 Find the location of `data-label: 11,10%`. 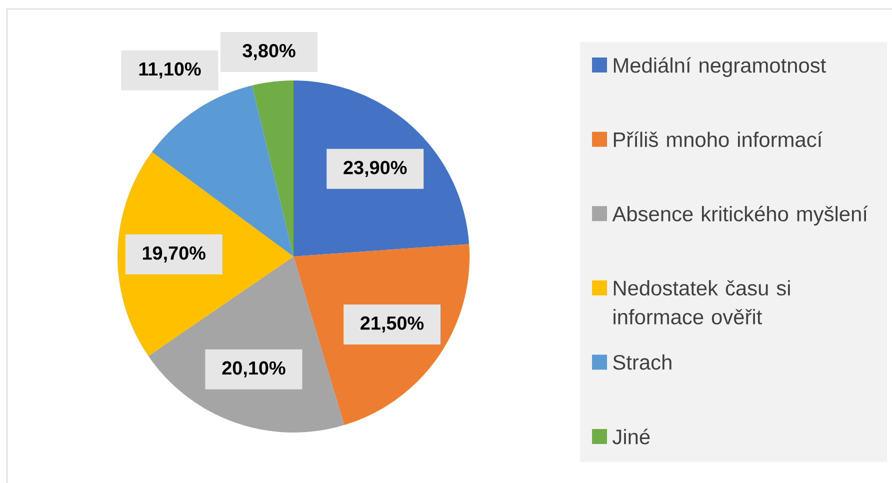

data-label: 11,10% is located at coordinates (170, 70).